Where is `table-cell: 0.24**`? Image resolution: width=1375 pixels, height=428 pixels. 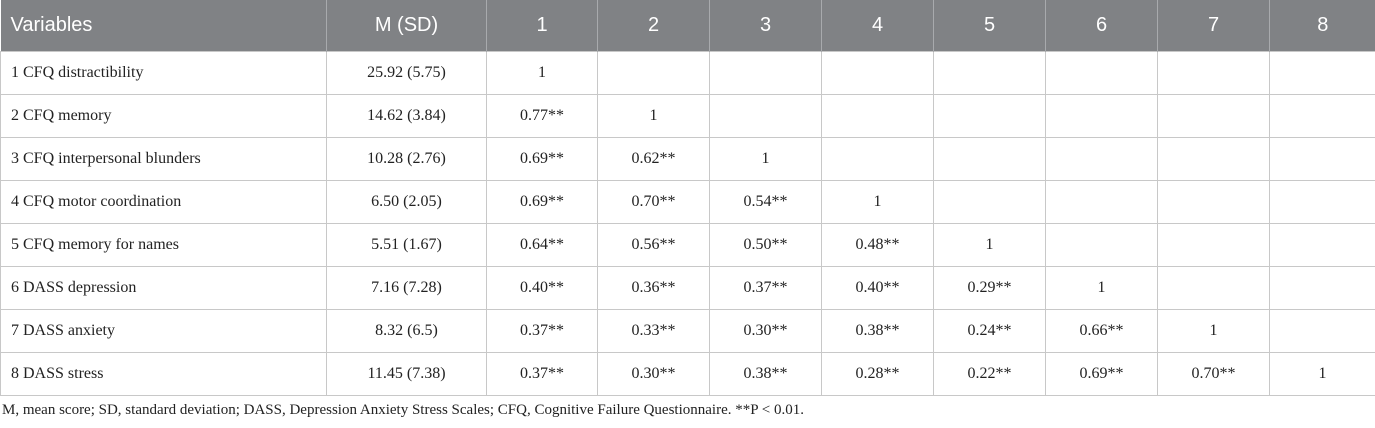
table-cell: 0.24** is located at coordinates (989, 331).